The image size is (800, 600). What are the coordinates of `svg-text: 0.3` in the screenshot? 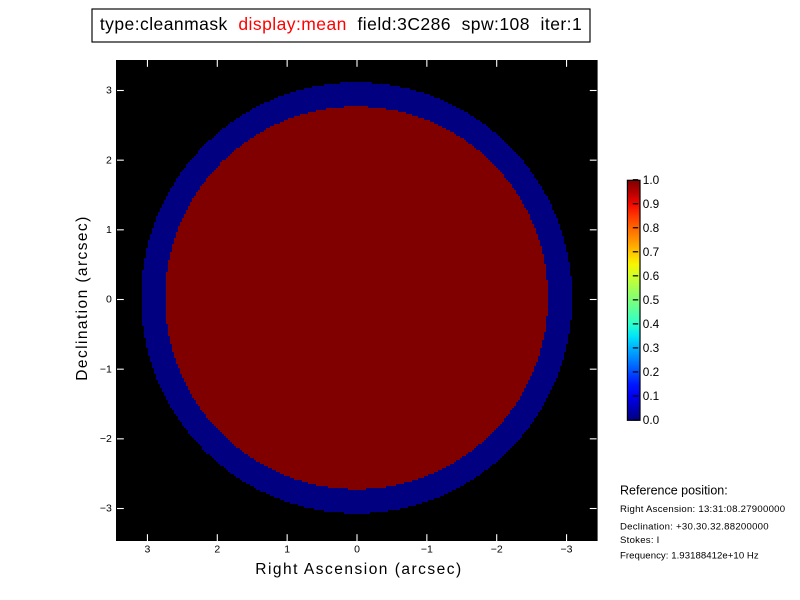 It's located at (651, 348).